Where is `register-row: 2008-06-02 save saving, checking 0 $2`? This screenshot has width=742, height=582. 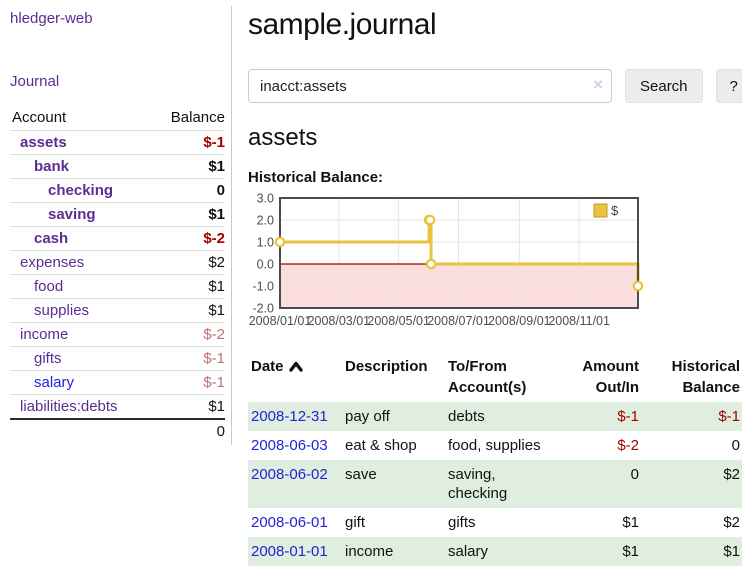
register-row: 2008-06-02 save saving, checking 0 $2 is located at coordinates (495, 484).